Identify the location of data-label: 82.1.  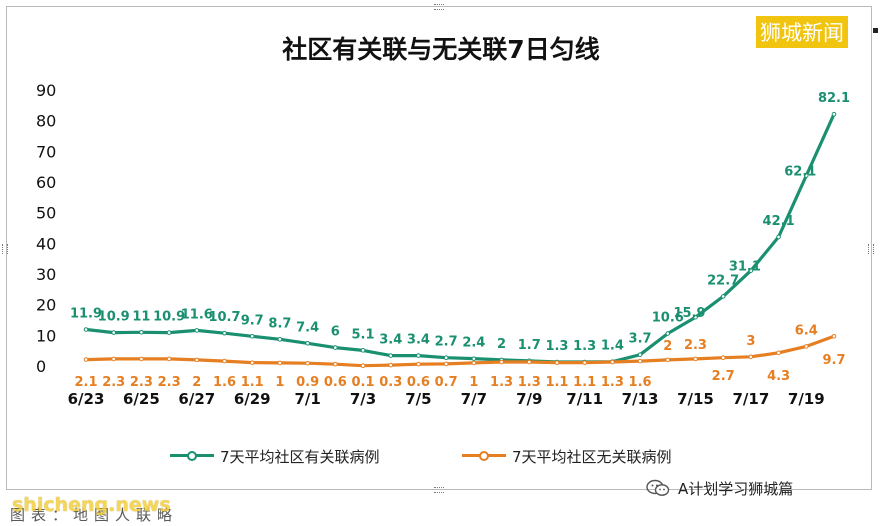
(834, 98).